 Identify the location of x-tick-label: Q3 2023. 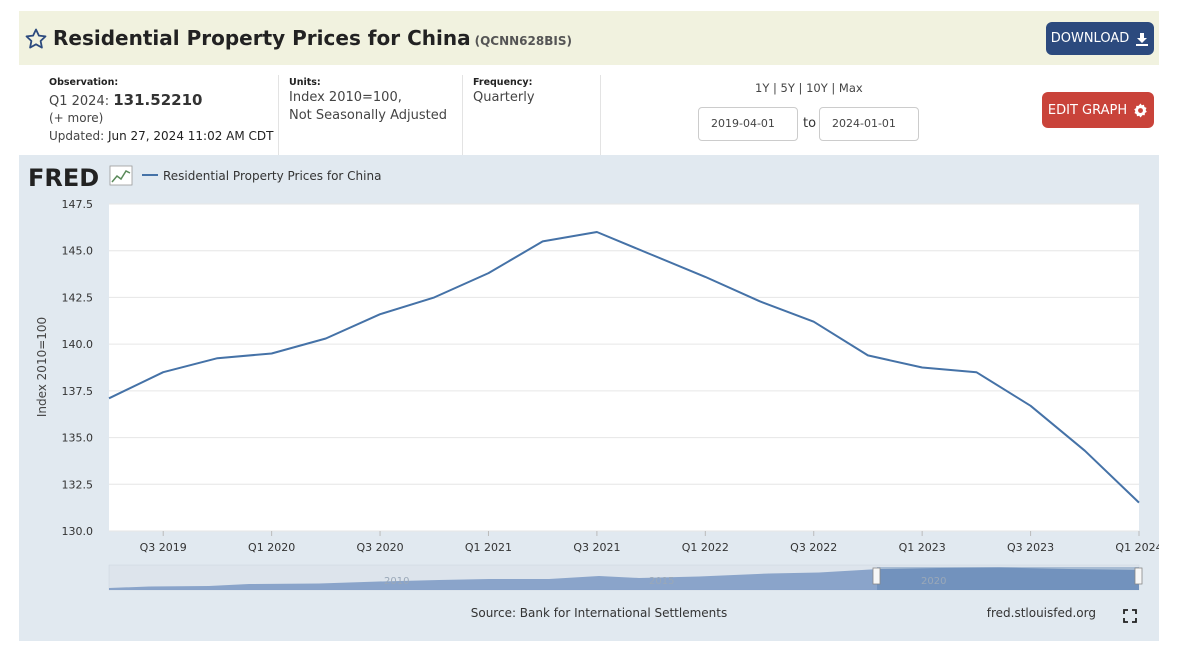
(1030, 547).